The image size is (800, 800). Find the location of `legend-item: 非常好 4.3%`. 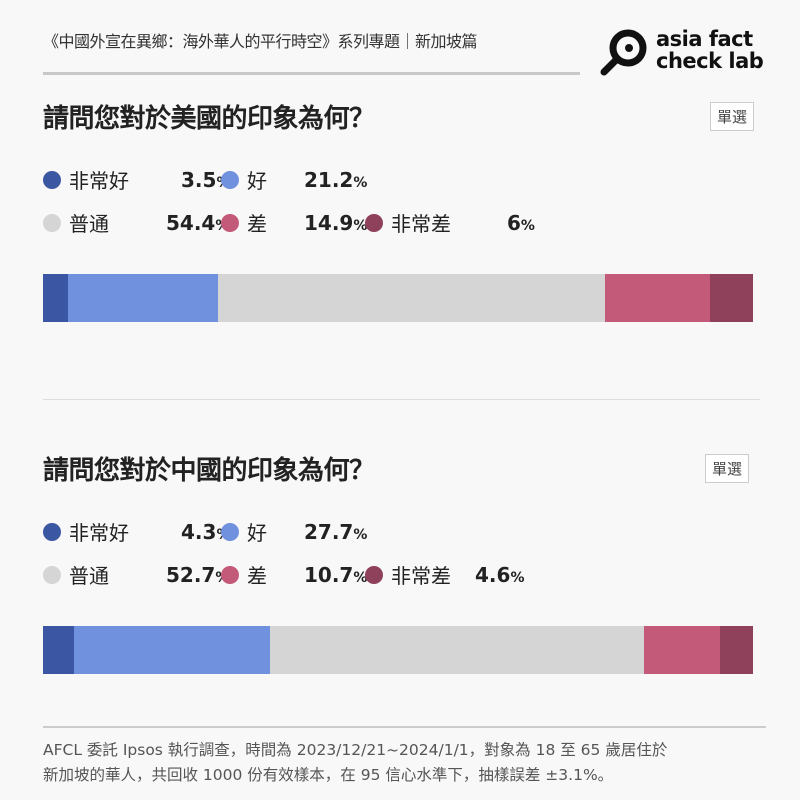

legend-item: 非常好 4.3% is located at coordinates (136, 531).